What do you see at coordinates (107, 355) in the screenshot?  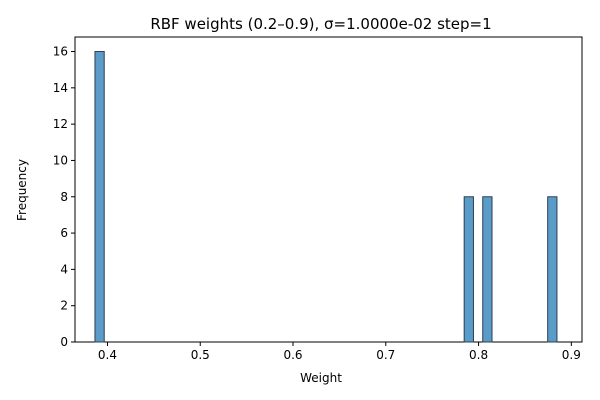 I see `x-tick-label: 0.4` at bounding box center [107, 355].